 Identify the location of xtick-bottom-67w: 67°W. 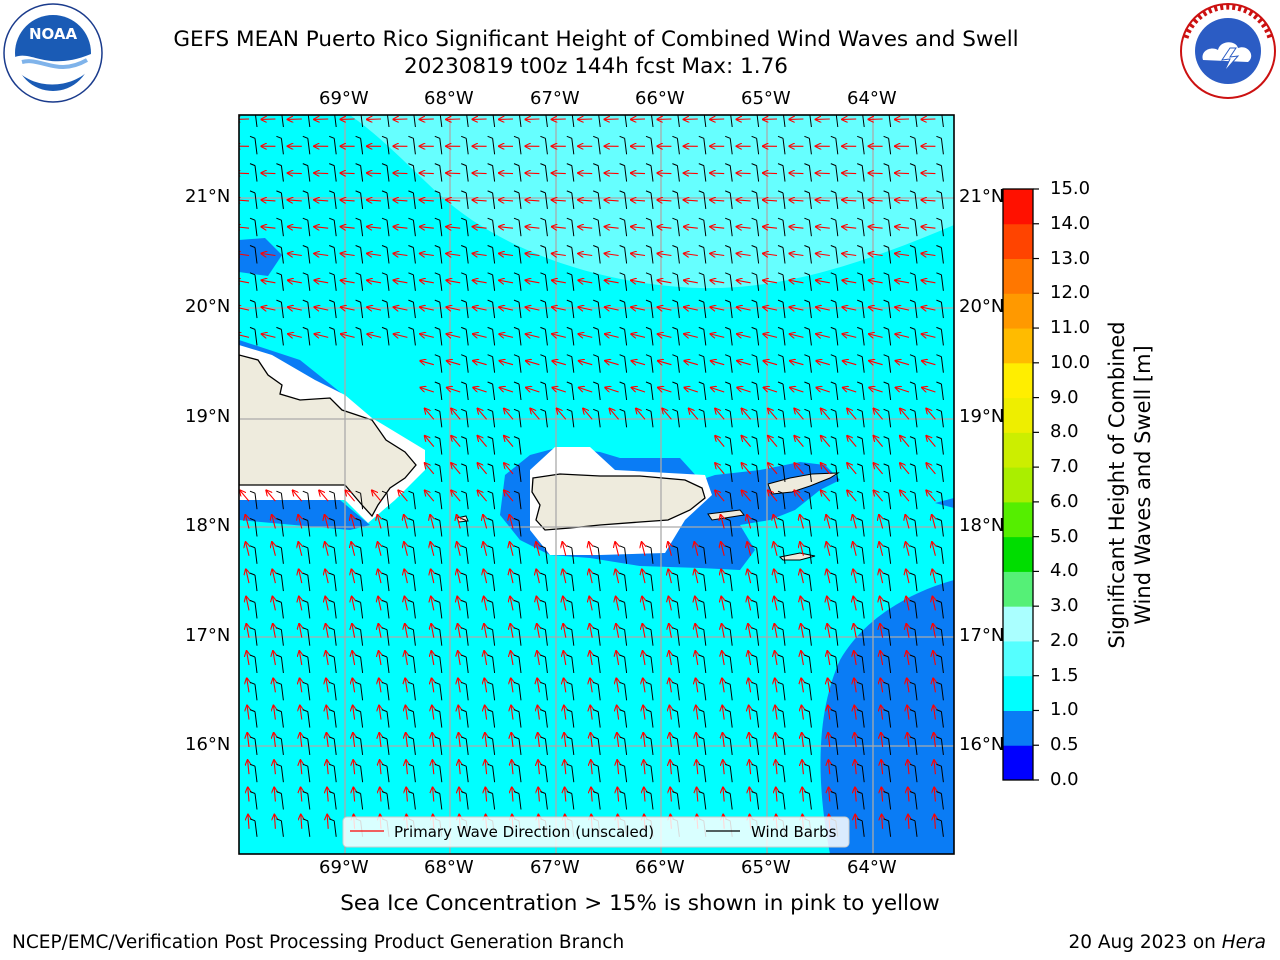
(555, 867).